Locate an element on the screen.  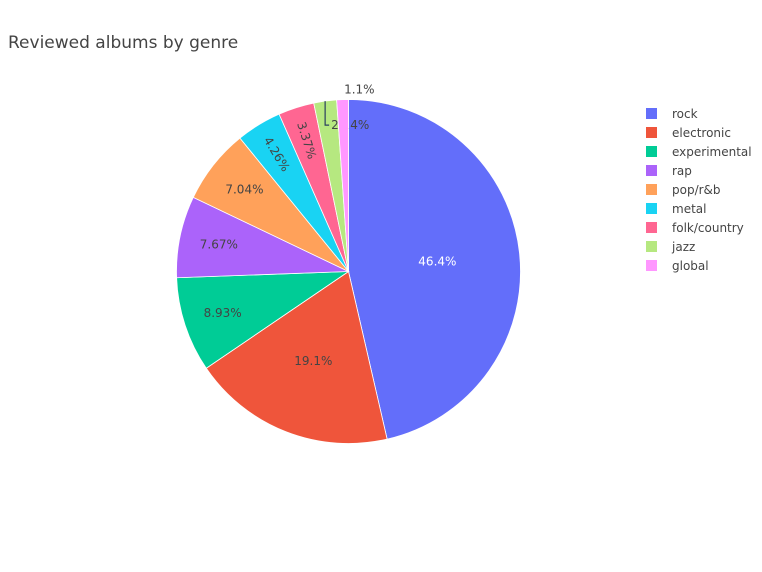
legend-item-folk-country: folk/country is located at coordinates (699, 227).